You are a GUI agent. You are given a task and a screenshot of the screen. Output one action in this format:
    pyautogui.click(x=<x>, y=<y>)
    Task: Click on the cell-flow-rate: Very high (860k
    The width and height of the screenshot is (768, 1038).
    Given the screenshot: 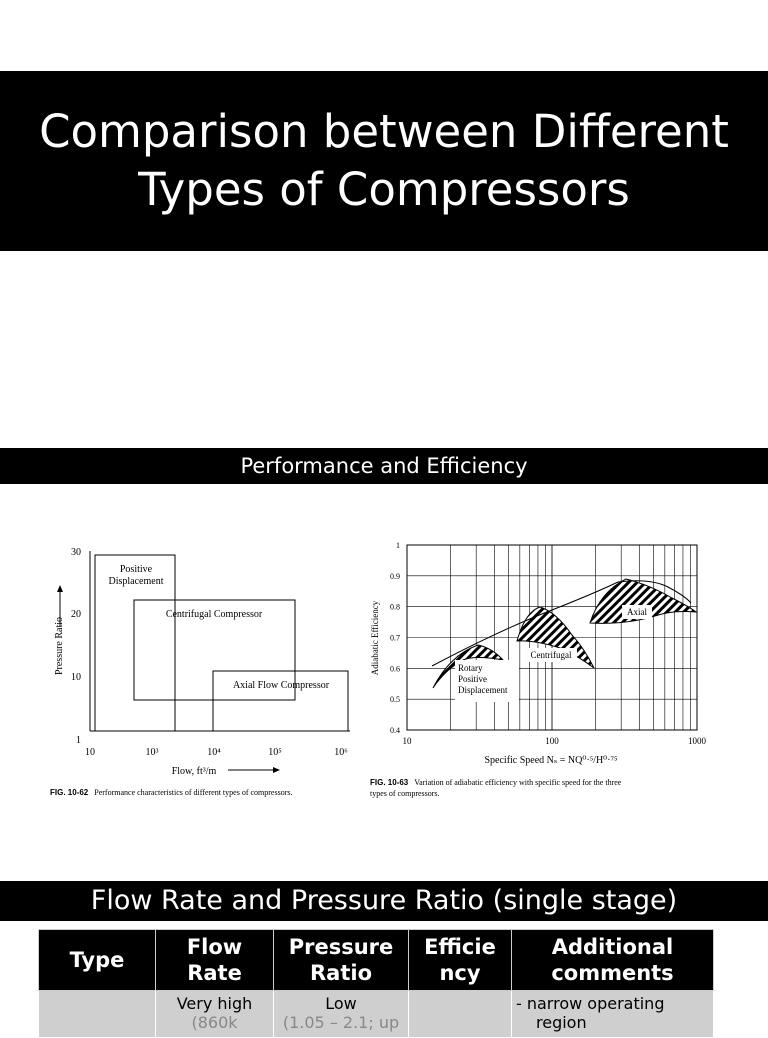 What is the action you would take?
    pyautogui.click(x=214, y=1014)
    